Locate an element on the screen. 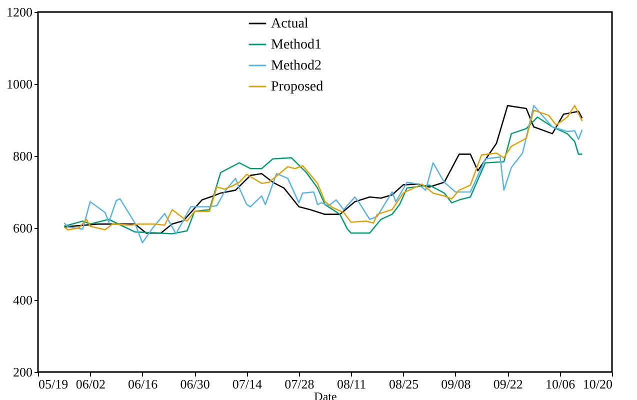  x-tick-label: 05/19 is located at coordinates (53, 384).